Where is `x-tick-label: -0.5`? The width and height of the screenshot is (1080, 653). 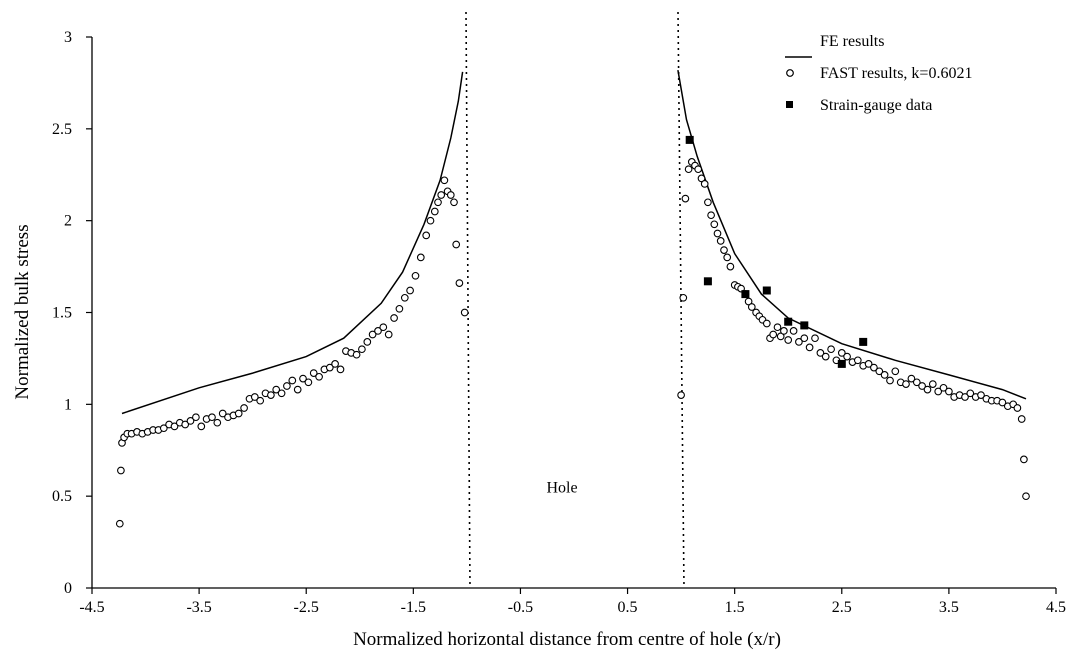
x-tick-label: -0.5 is located at coordinates (520, 607).